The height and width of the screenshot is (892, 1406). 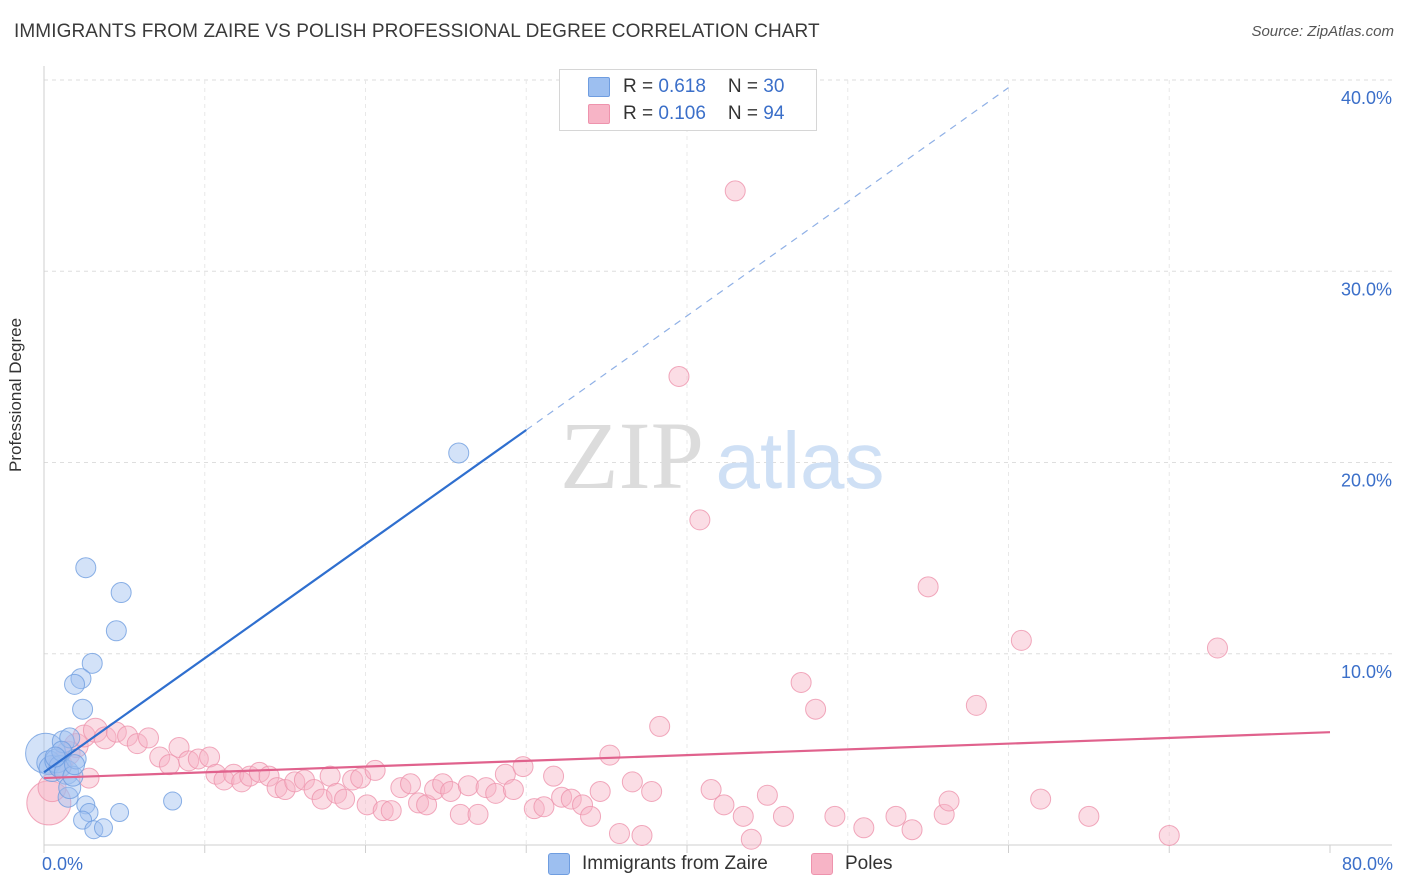 What do you see at coordinates (599, 114) in the screenshot?
I see `legend-swatch-poles` at bounding box center [599, 114].